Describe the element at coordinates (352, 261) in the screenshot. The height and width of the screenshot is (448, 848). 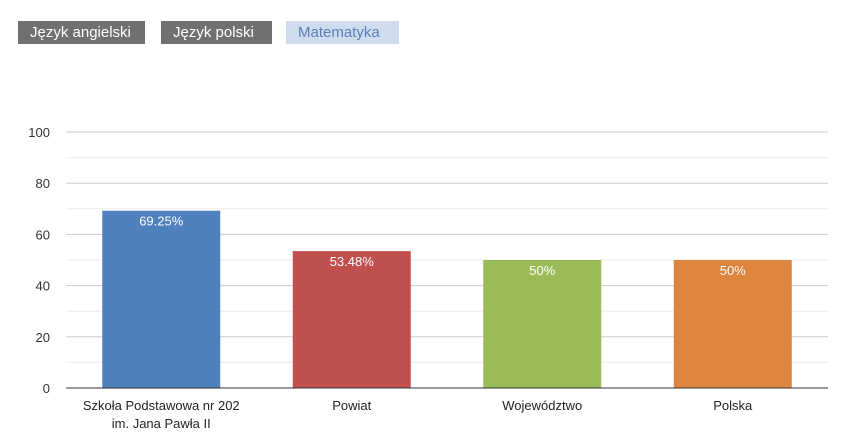
I see `data-label: 53.48%` at that location.